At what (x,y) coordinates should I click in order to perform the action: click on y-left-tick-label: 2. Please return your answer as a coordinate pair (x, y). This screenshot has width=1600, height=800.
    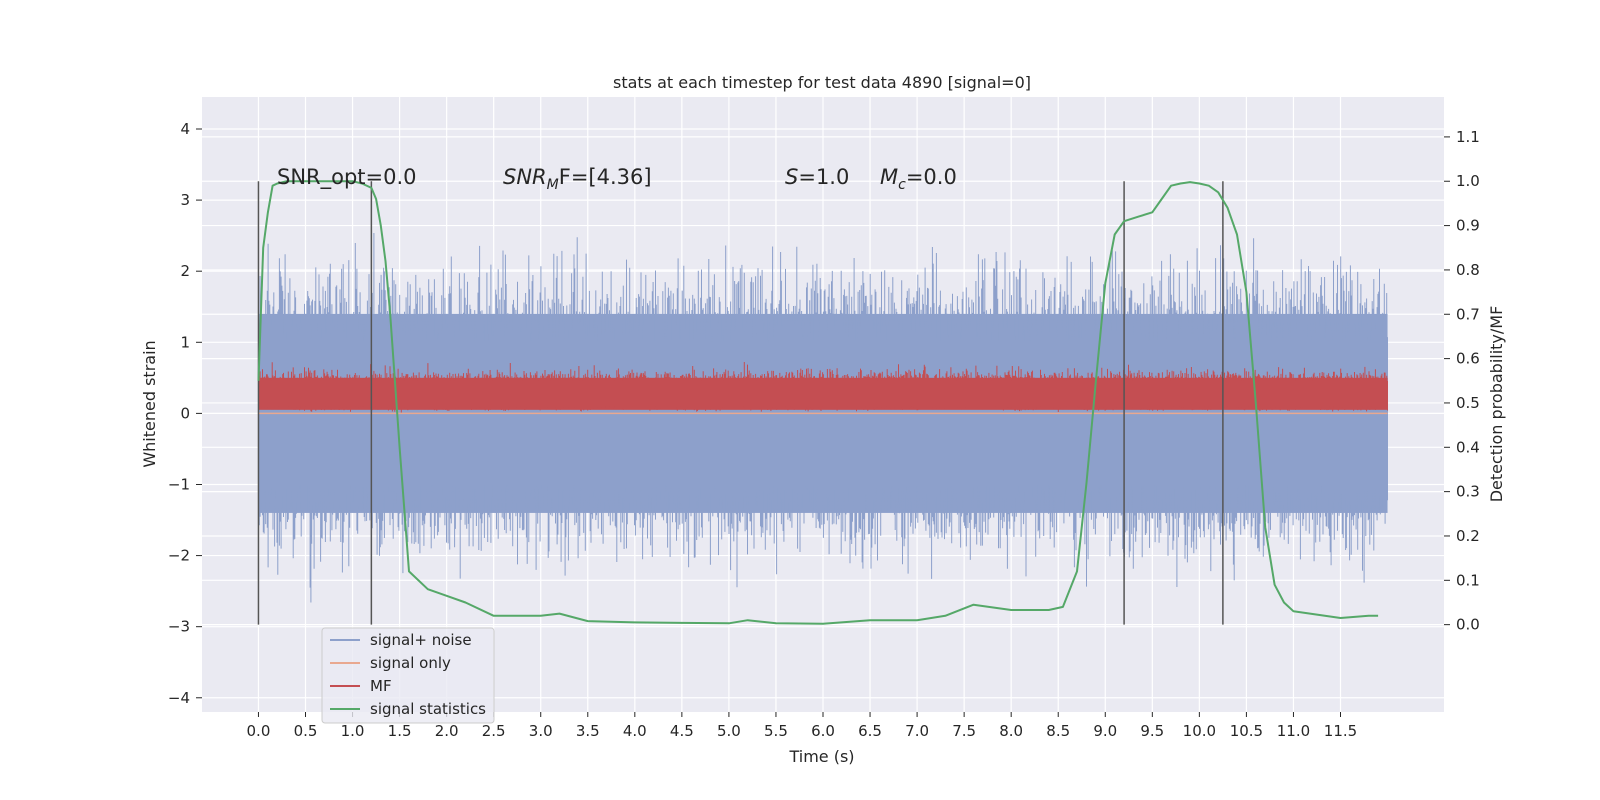
    Looking at the image, I should click on (185, 271).